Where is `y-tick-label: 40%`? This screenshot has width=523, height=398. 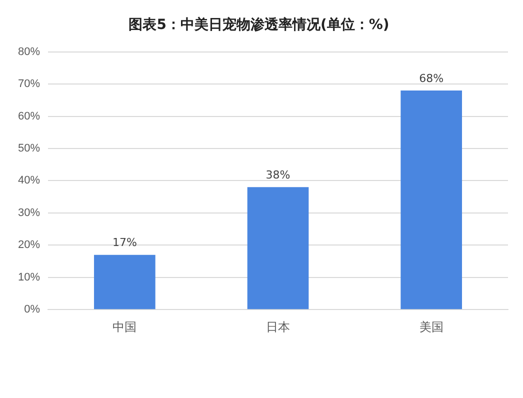 y-tick-label: 40% is located at coordinates (29, 180).